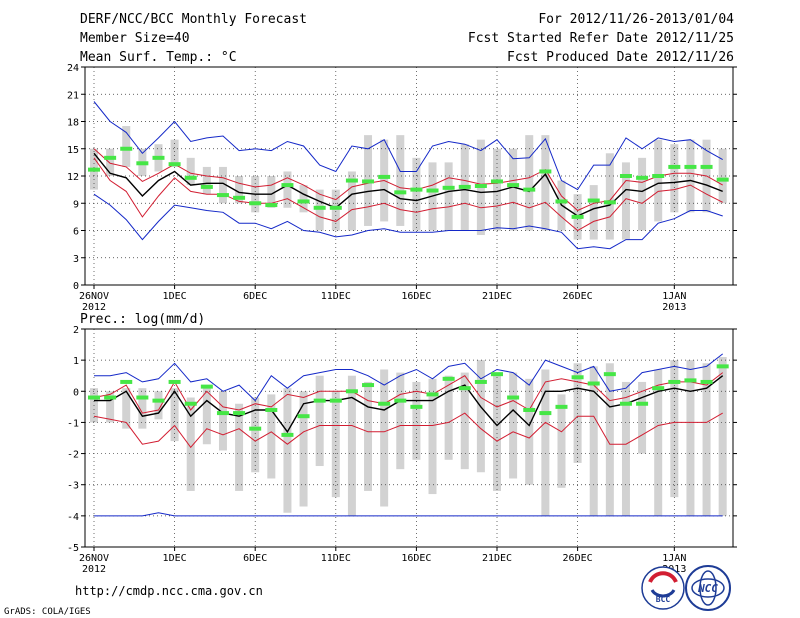  What do you see at coordinates (169, 591) in the screenshot?
I see `source-url: http://cmdp.ncc.cma.gov.cn` at bounding box center [169, 591].